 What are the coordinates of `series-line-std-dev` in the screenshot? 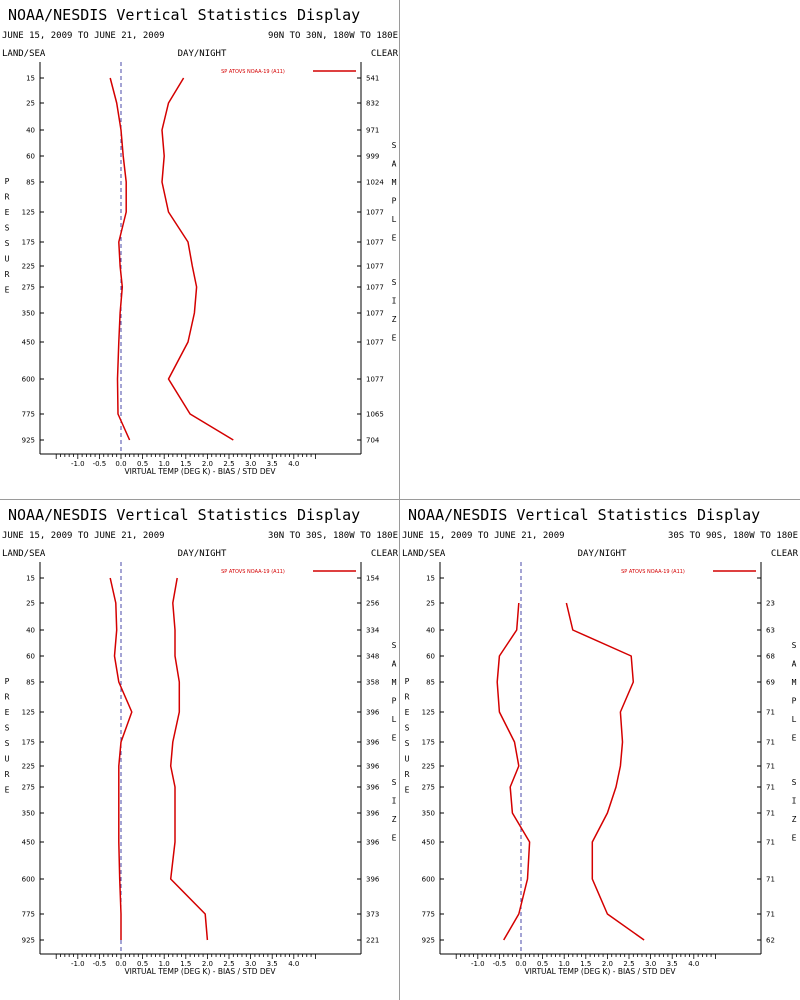 It's located at (189, 759).